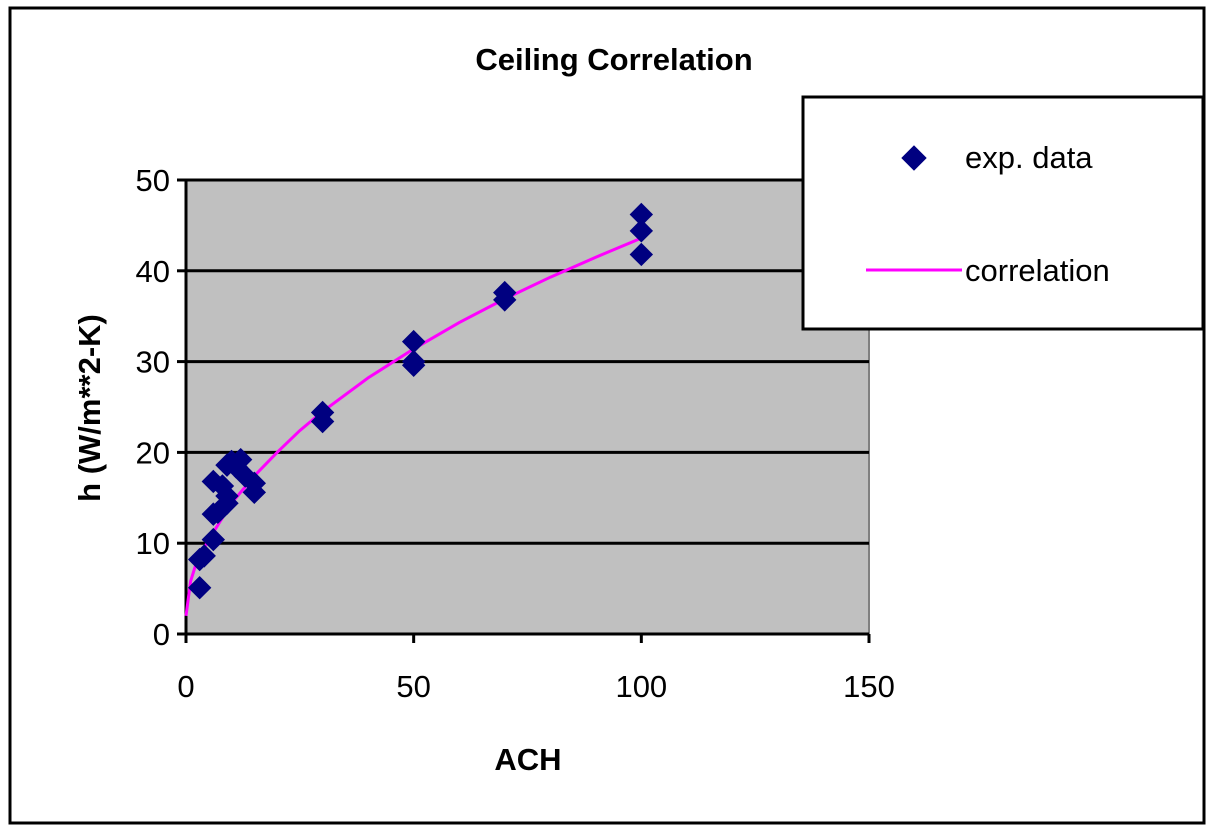 This screenshot has height=830, width=1206. Describe the element at coordinates (914, 158) in the screenshot. I see `legend-diamond-marker` at that location.